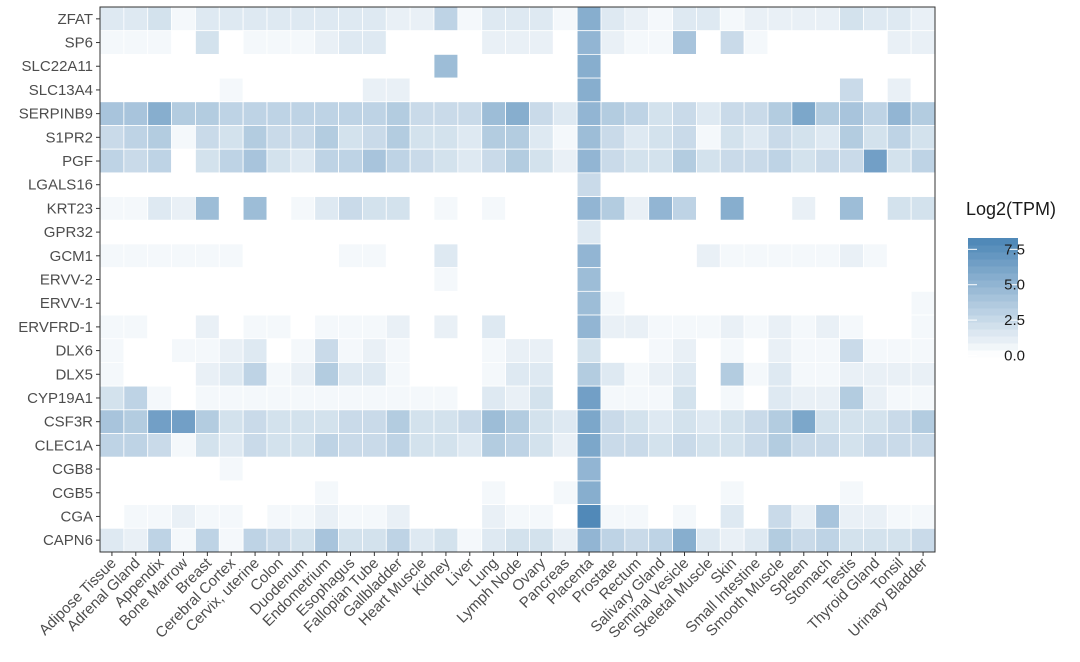 The image size is (1080, 662). What do you see at coordinates (72, 493) in the screenshot?
I see `y-tick-label: CGB5` at bounding box center [72, 493].